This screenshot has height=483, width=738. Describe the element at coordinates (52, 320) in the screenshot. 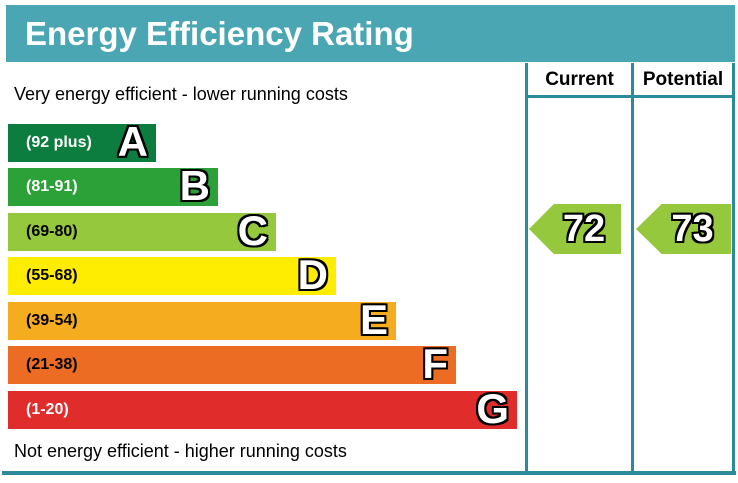

I see `band-e-range-label: (39-54)` at that location.